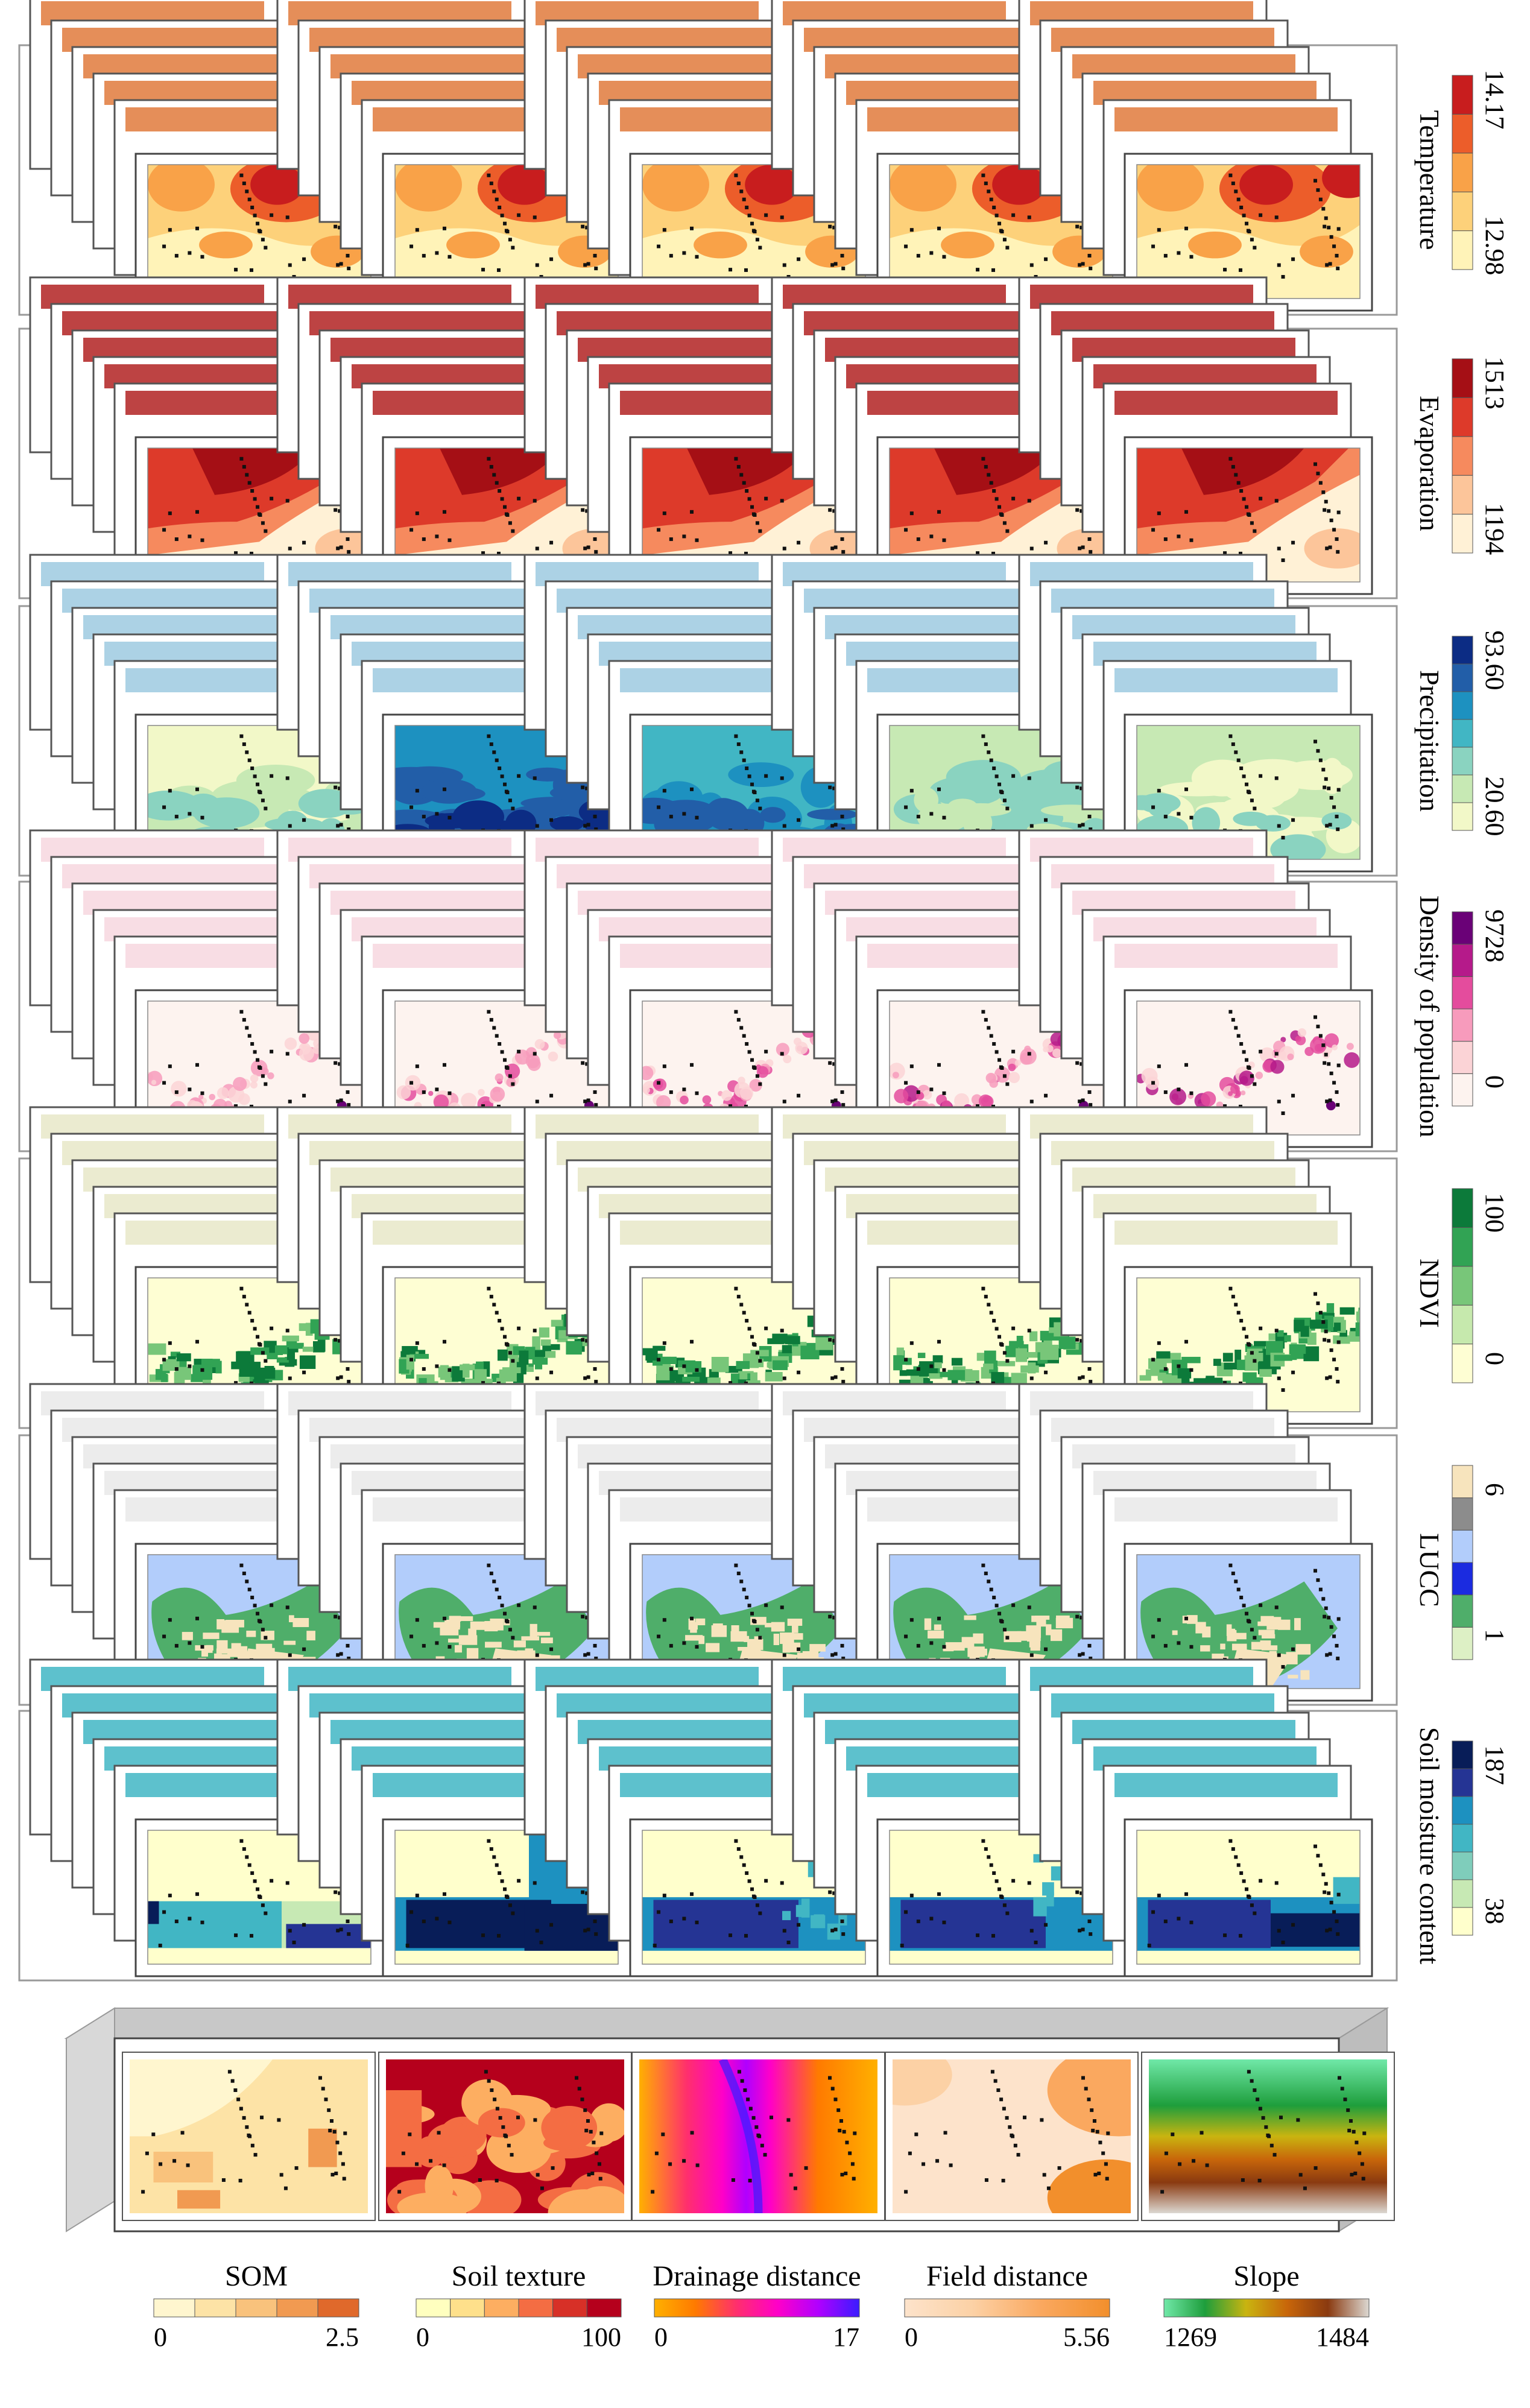  Describe the element at coordinates (1481, 733) in the screenshot. I see `colorbar-precipitation: 93.60 20.60` at that location.